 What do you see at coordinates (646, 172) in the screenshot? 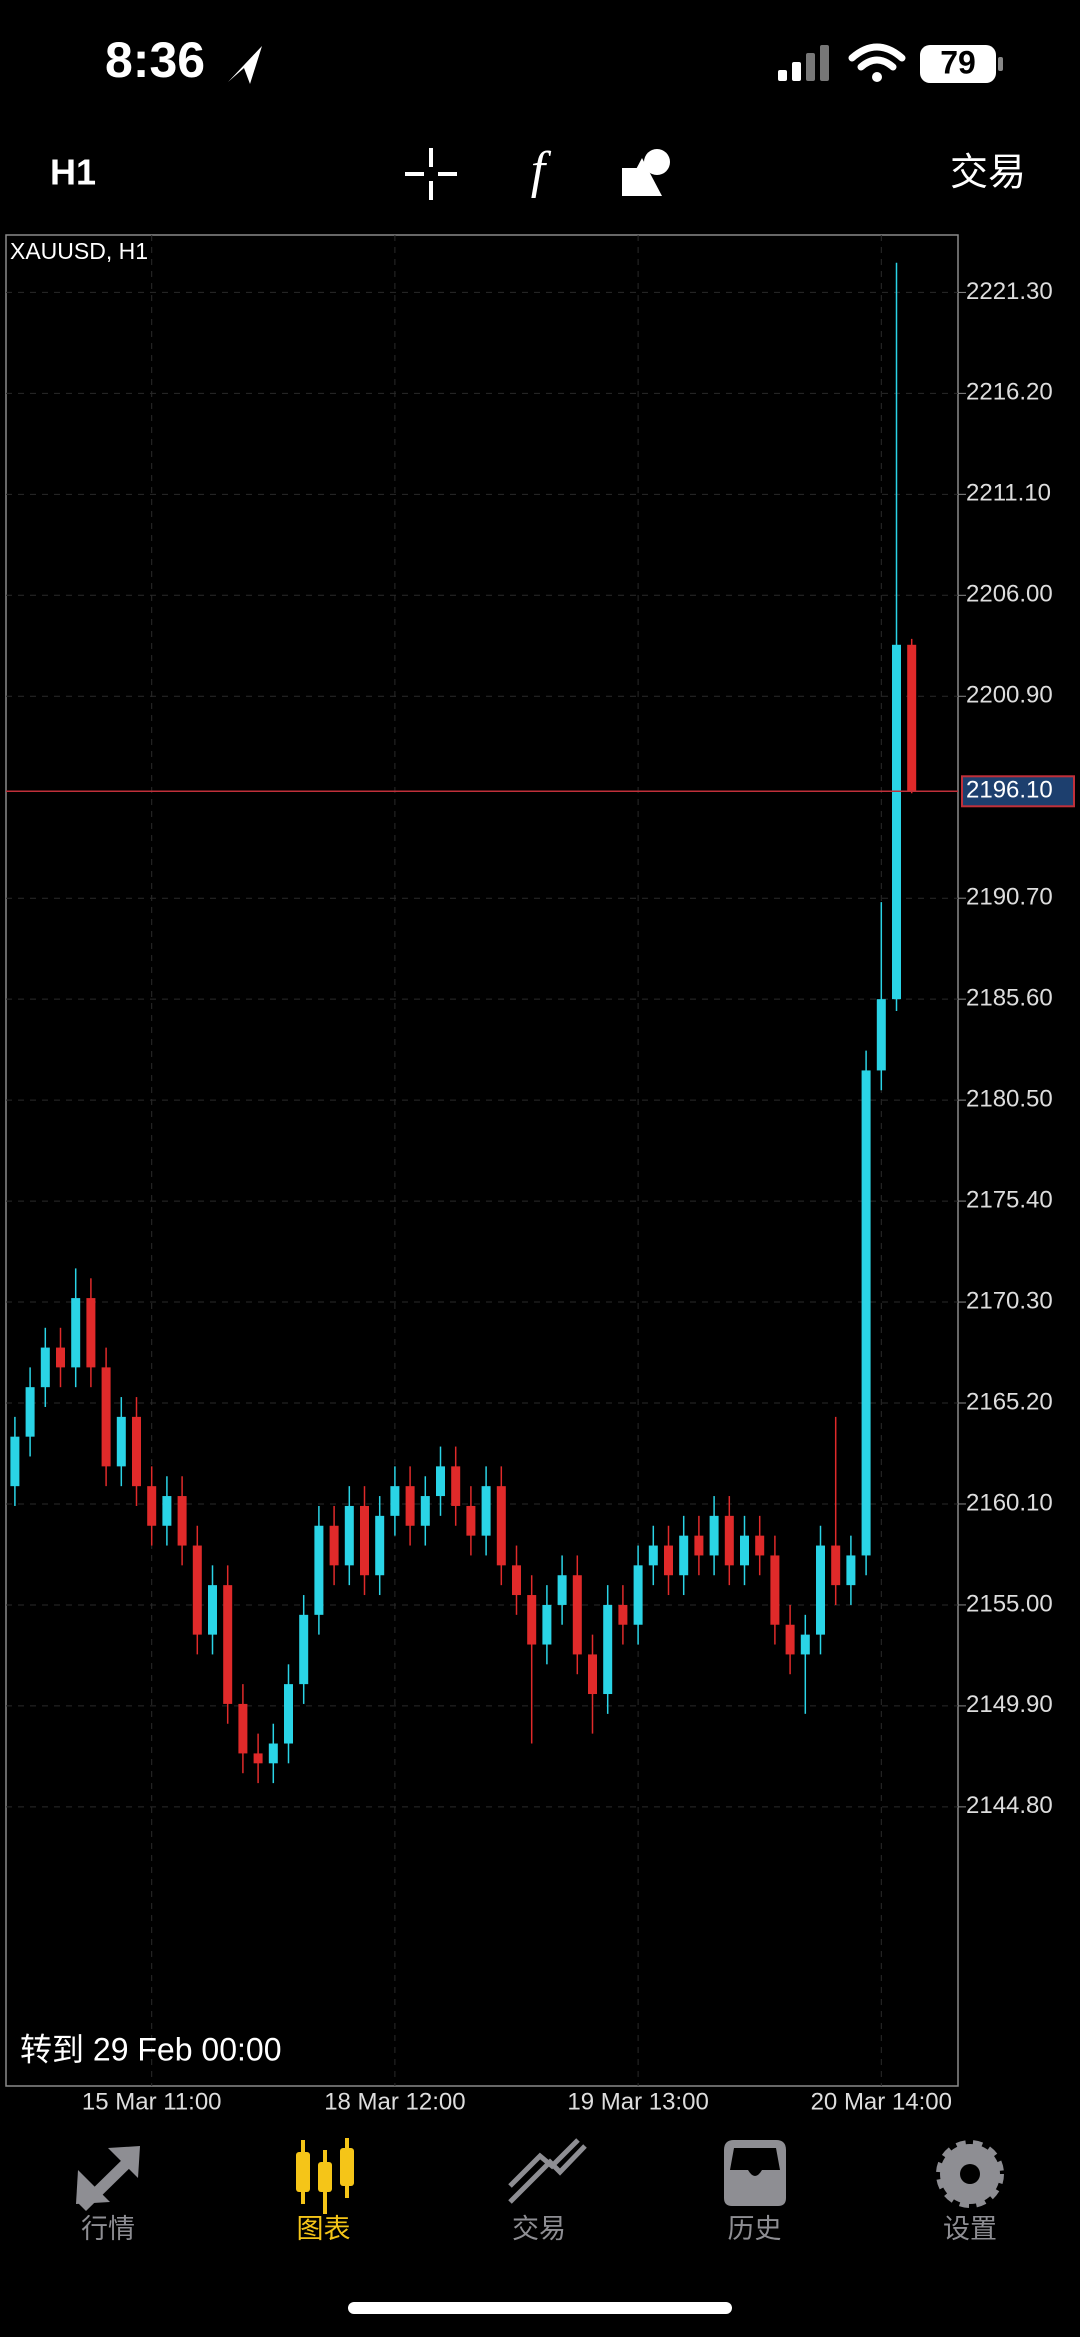
I see `objects-button` at bounding box center [646, 172].